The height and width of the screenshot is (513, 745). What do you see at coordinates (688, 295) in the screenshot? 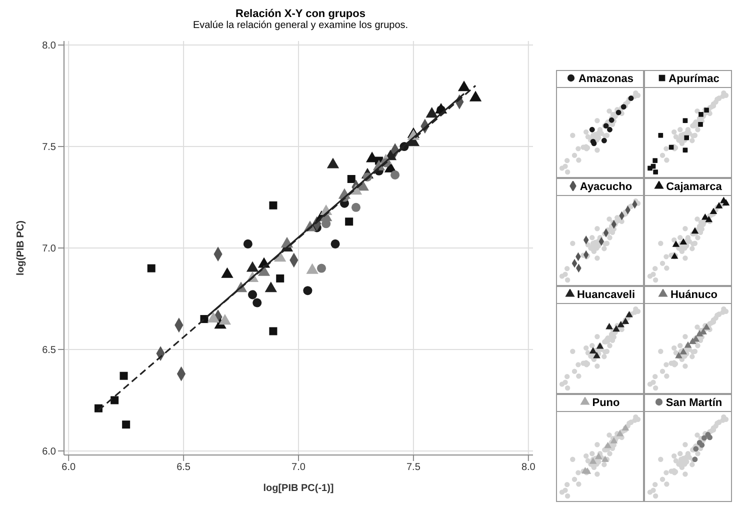
I see `legend-label: Huánuco` at bounding box center [688, 295].